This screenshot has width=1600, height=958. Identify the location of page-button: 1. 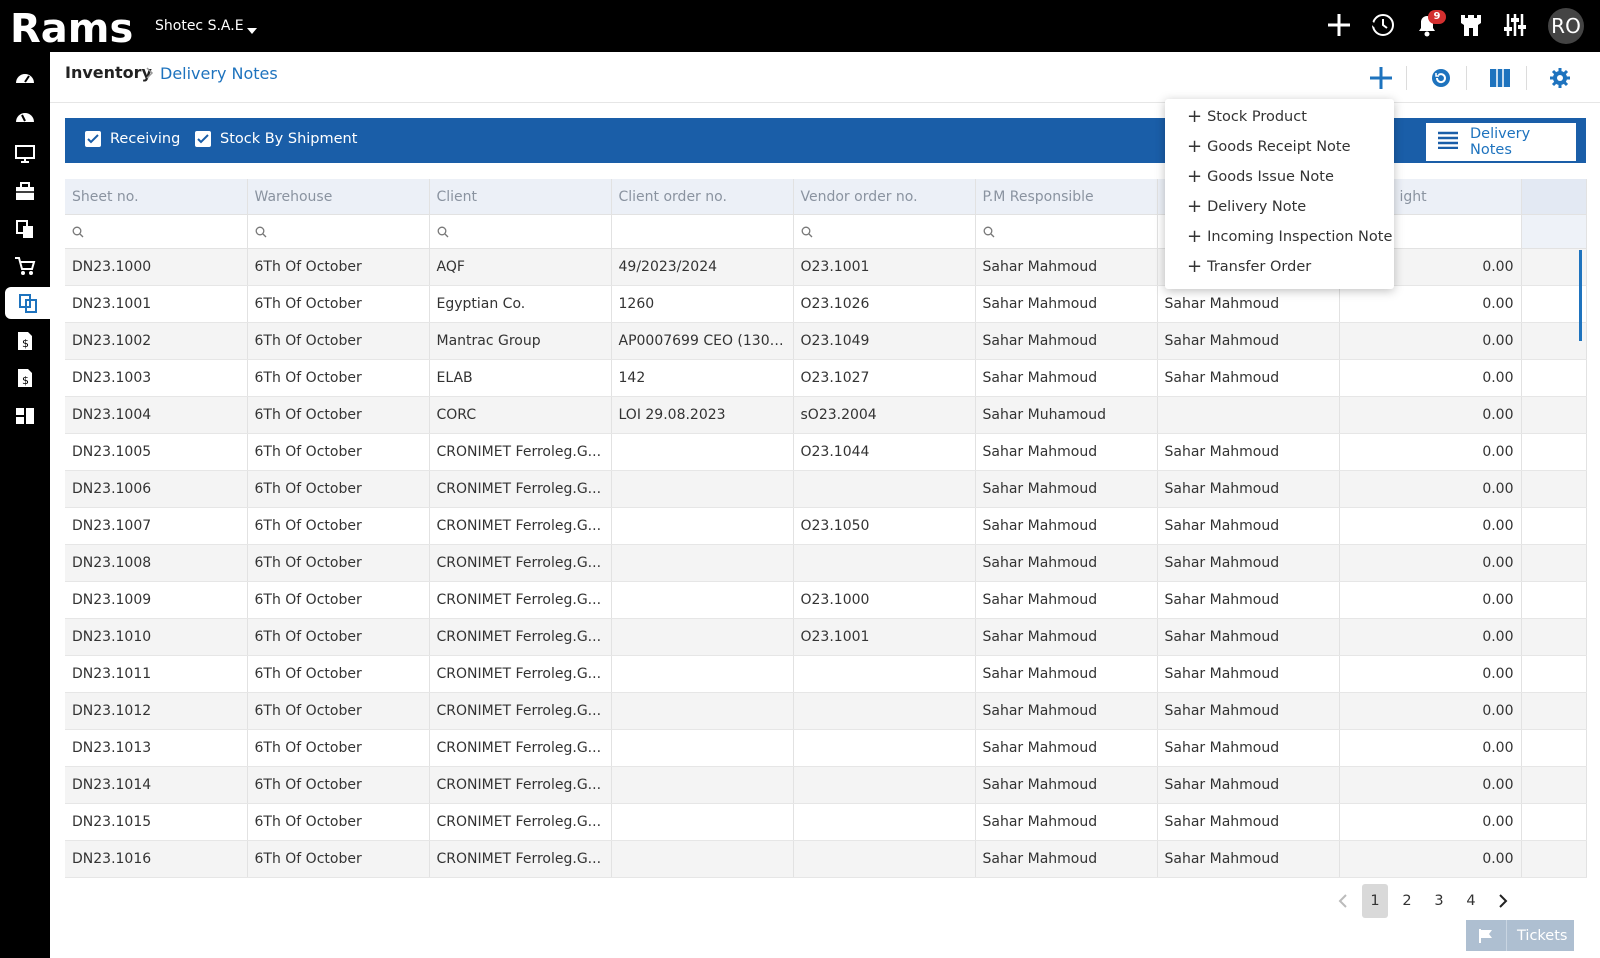
(1375, 901).